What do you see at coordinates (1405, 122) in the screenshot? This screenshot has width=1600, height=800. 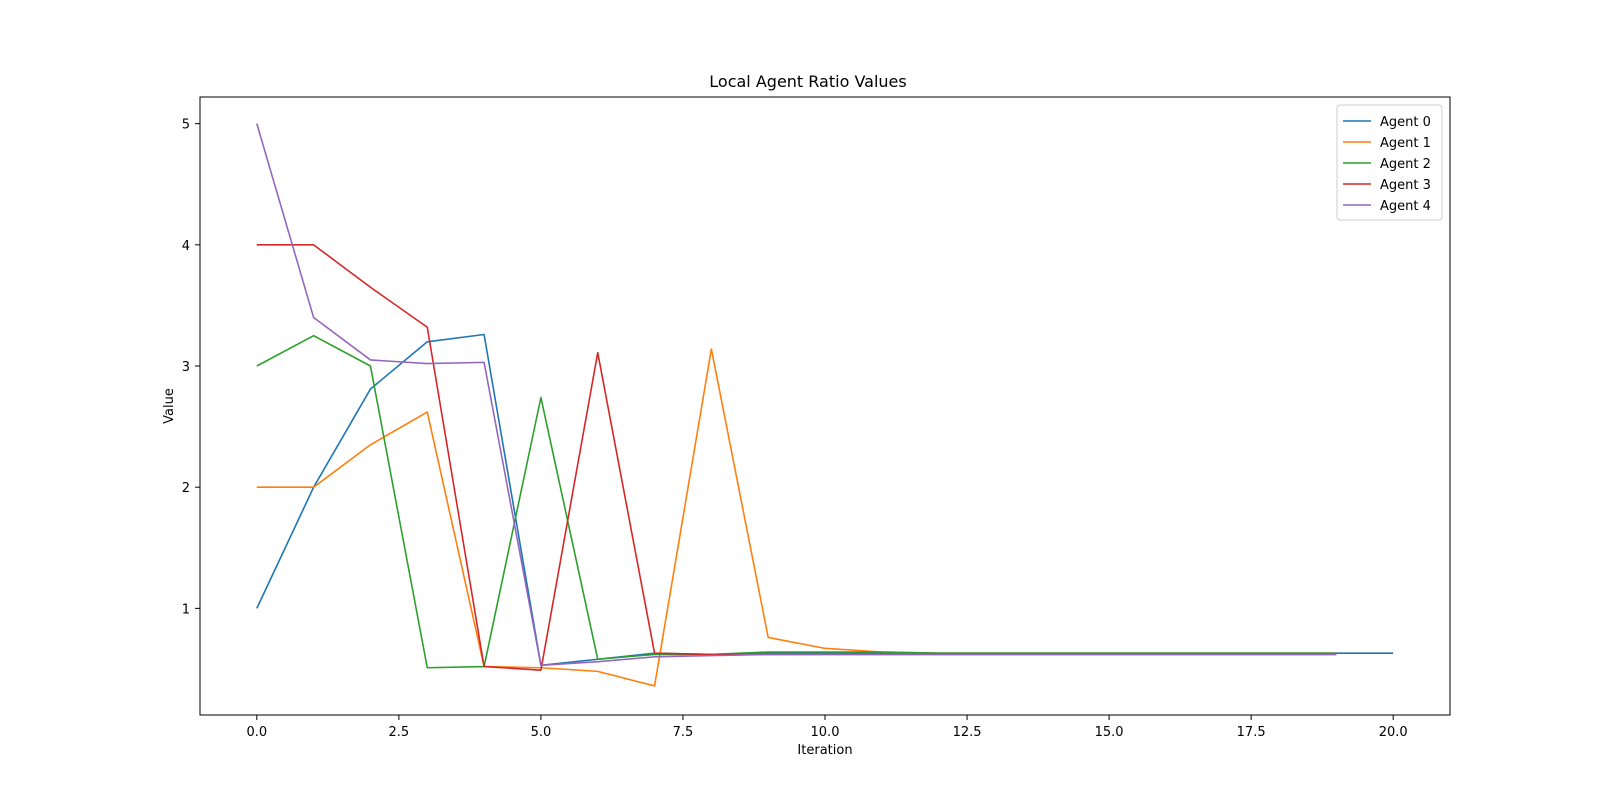 I see `legend-label: Agent 0` at bounding box center [1405, 122].